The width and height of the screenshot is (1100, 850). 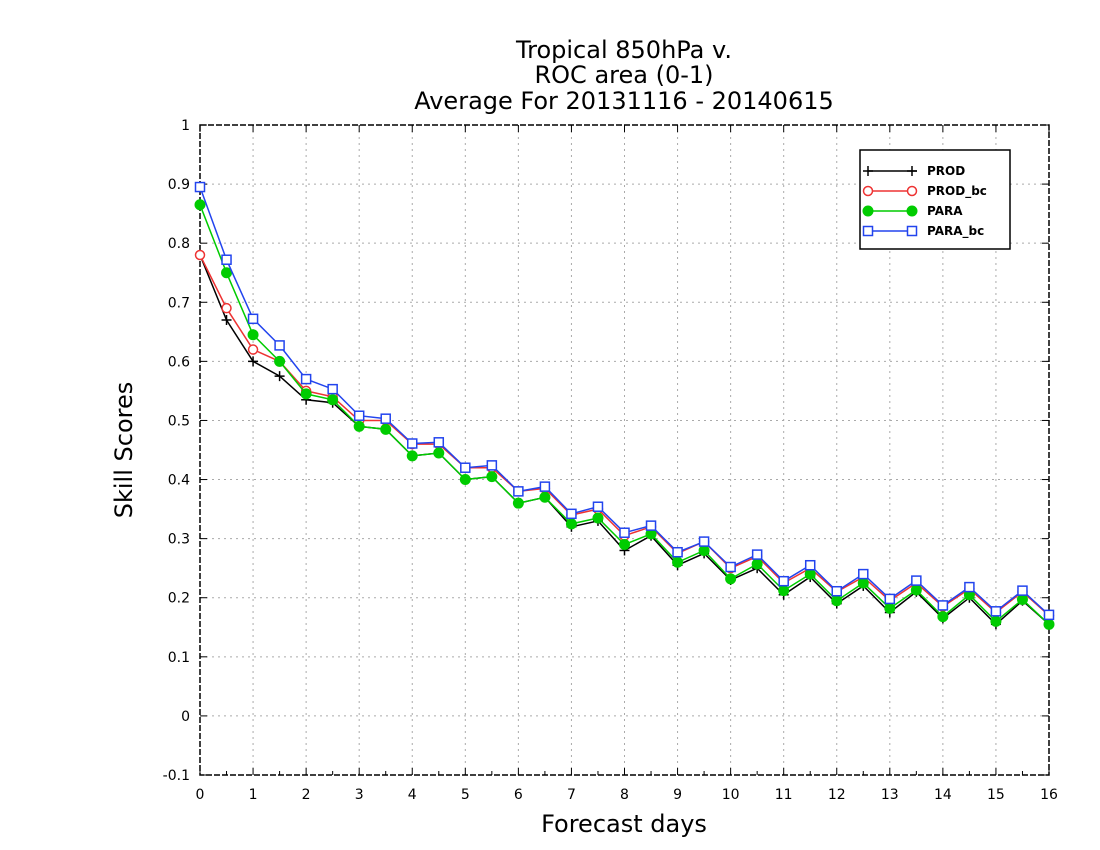 I want to click on y-tick-label: 0.9, so click(x=179, y=185).